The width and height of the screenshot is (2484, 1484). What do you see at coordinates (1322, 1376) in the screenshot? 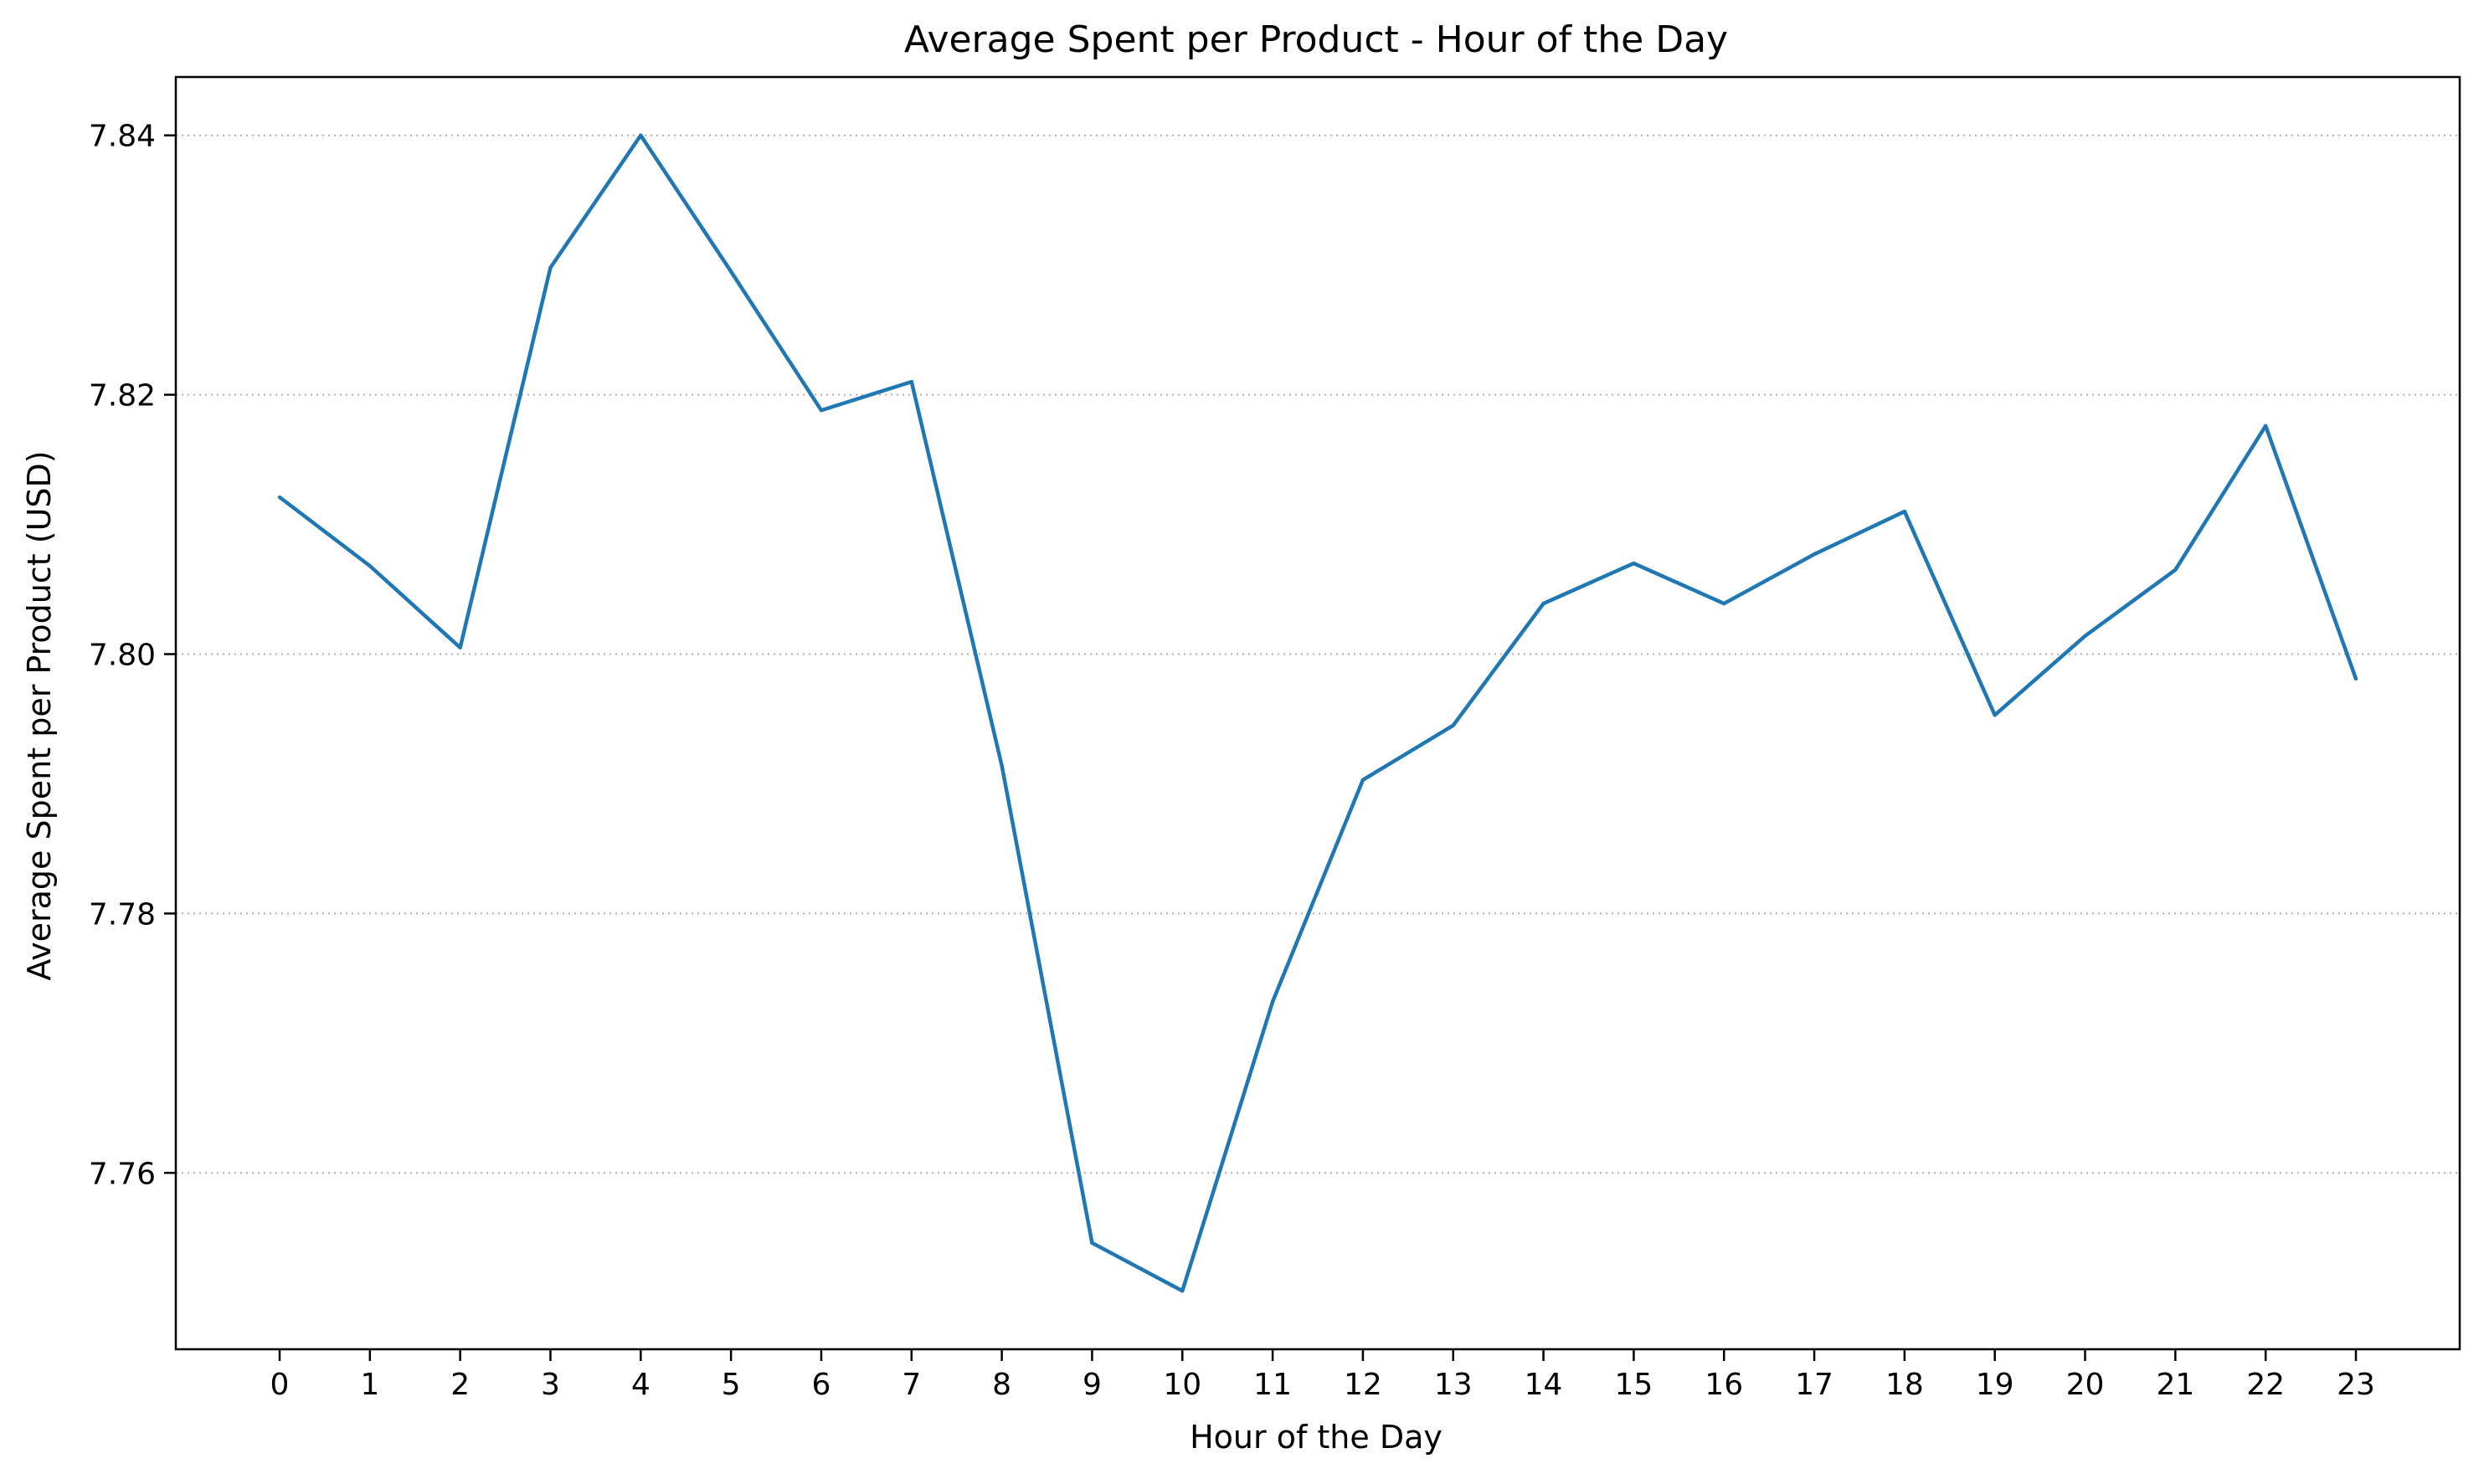
I see `x-axis: 0 1 2 3 4 5 6 7 8 9 10 11 12 13 14 15 16 17 18 19 20 21 22 23` at bounding box center [1322, 1376].